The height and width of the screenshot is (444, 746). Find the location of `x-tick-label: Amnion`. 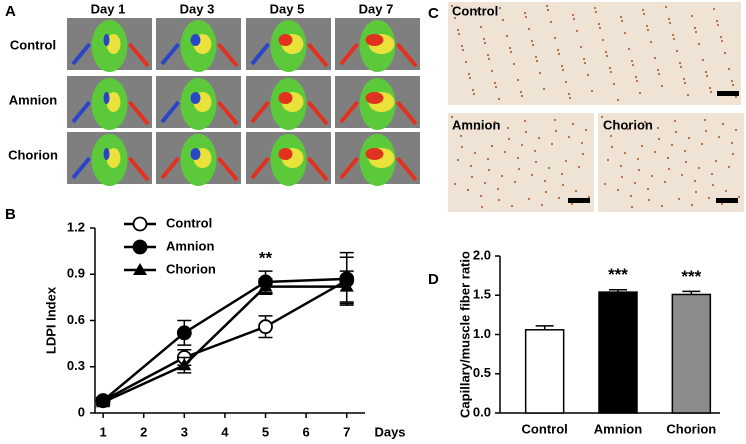

x-tick-label: Amnion is located at coordinates (618, 428).